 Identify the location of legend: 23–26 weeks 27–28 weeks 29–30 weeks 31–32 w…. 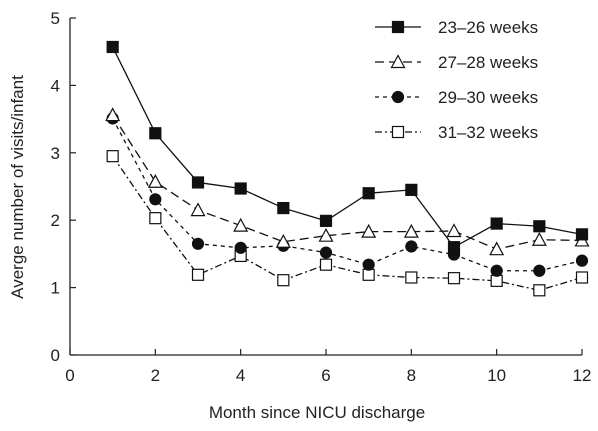
(456, 80).